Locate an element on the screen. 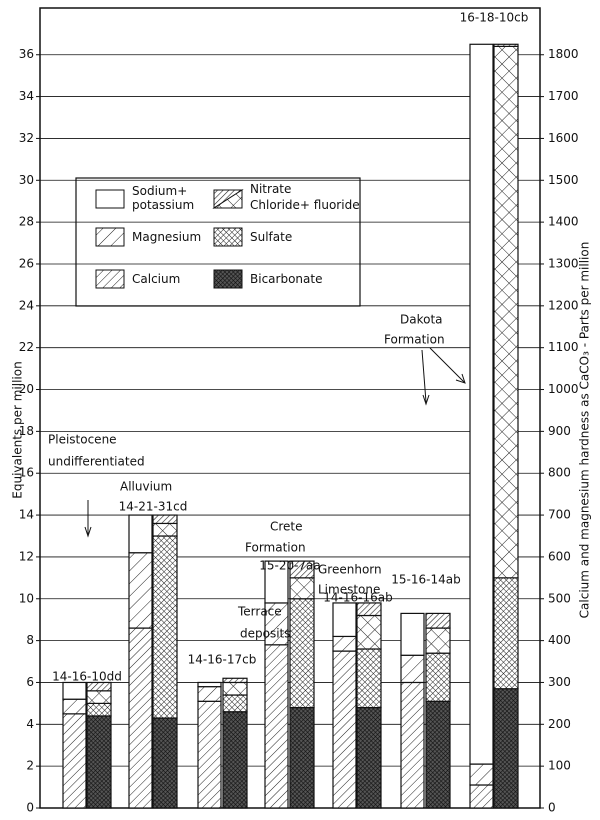  y-tick-label: 12 is located at coordinates (26, 556).